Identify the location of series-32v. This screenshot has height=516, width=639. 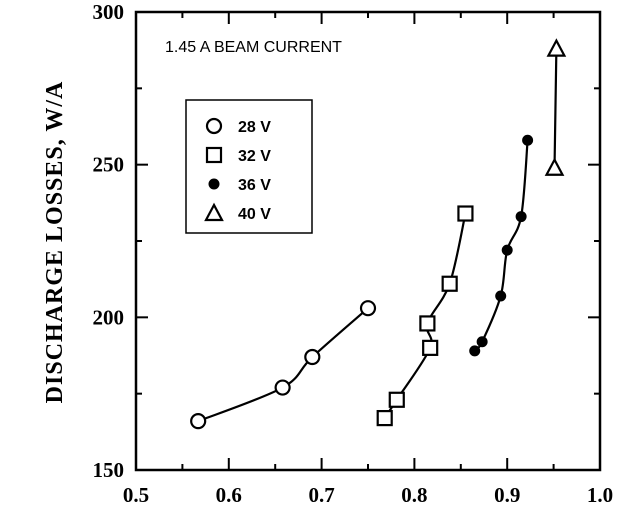
(425, 316).